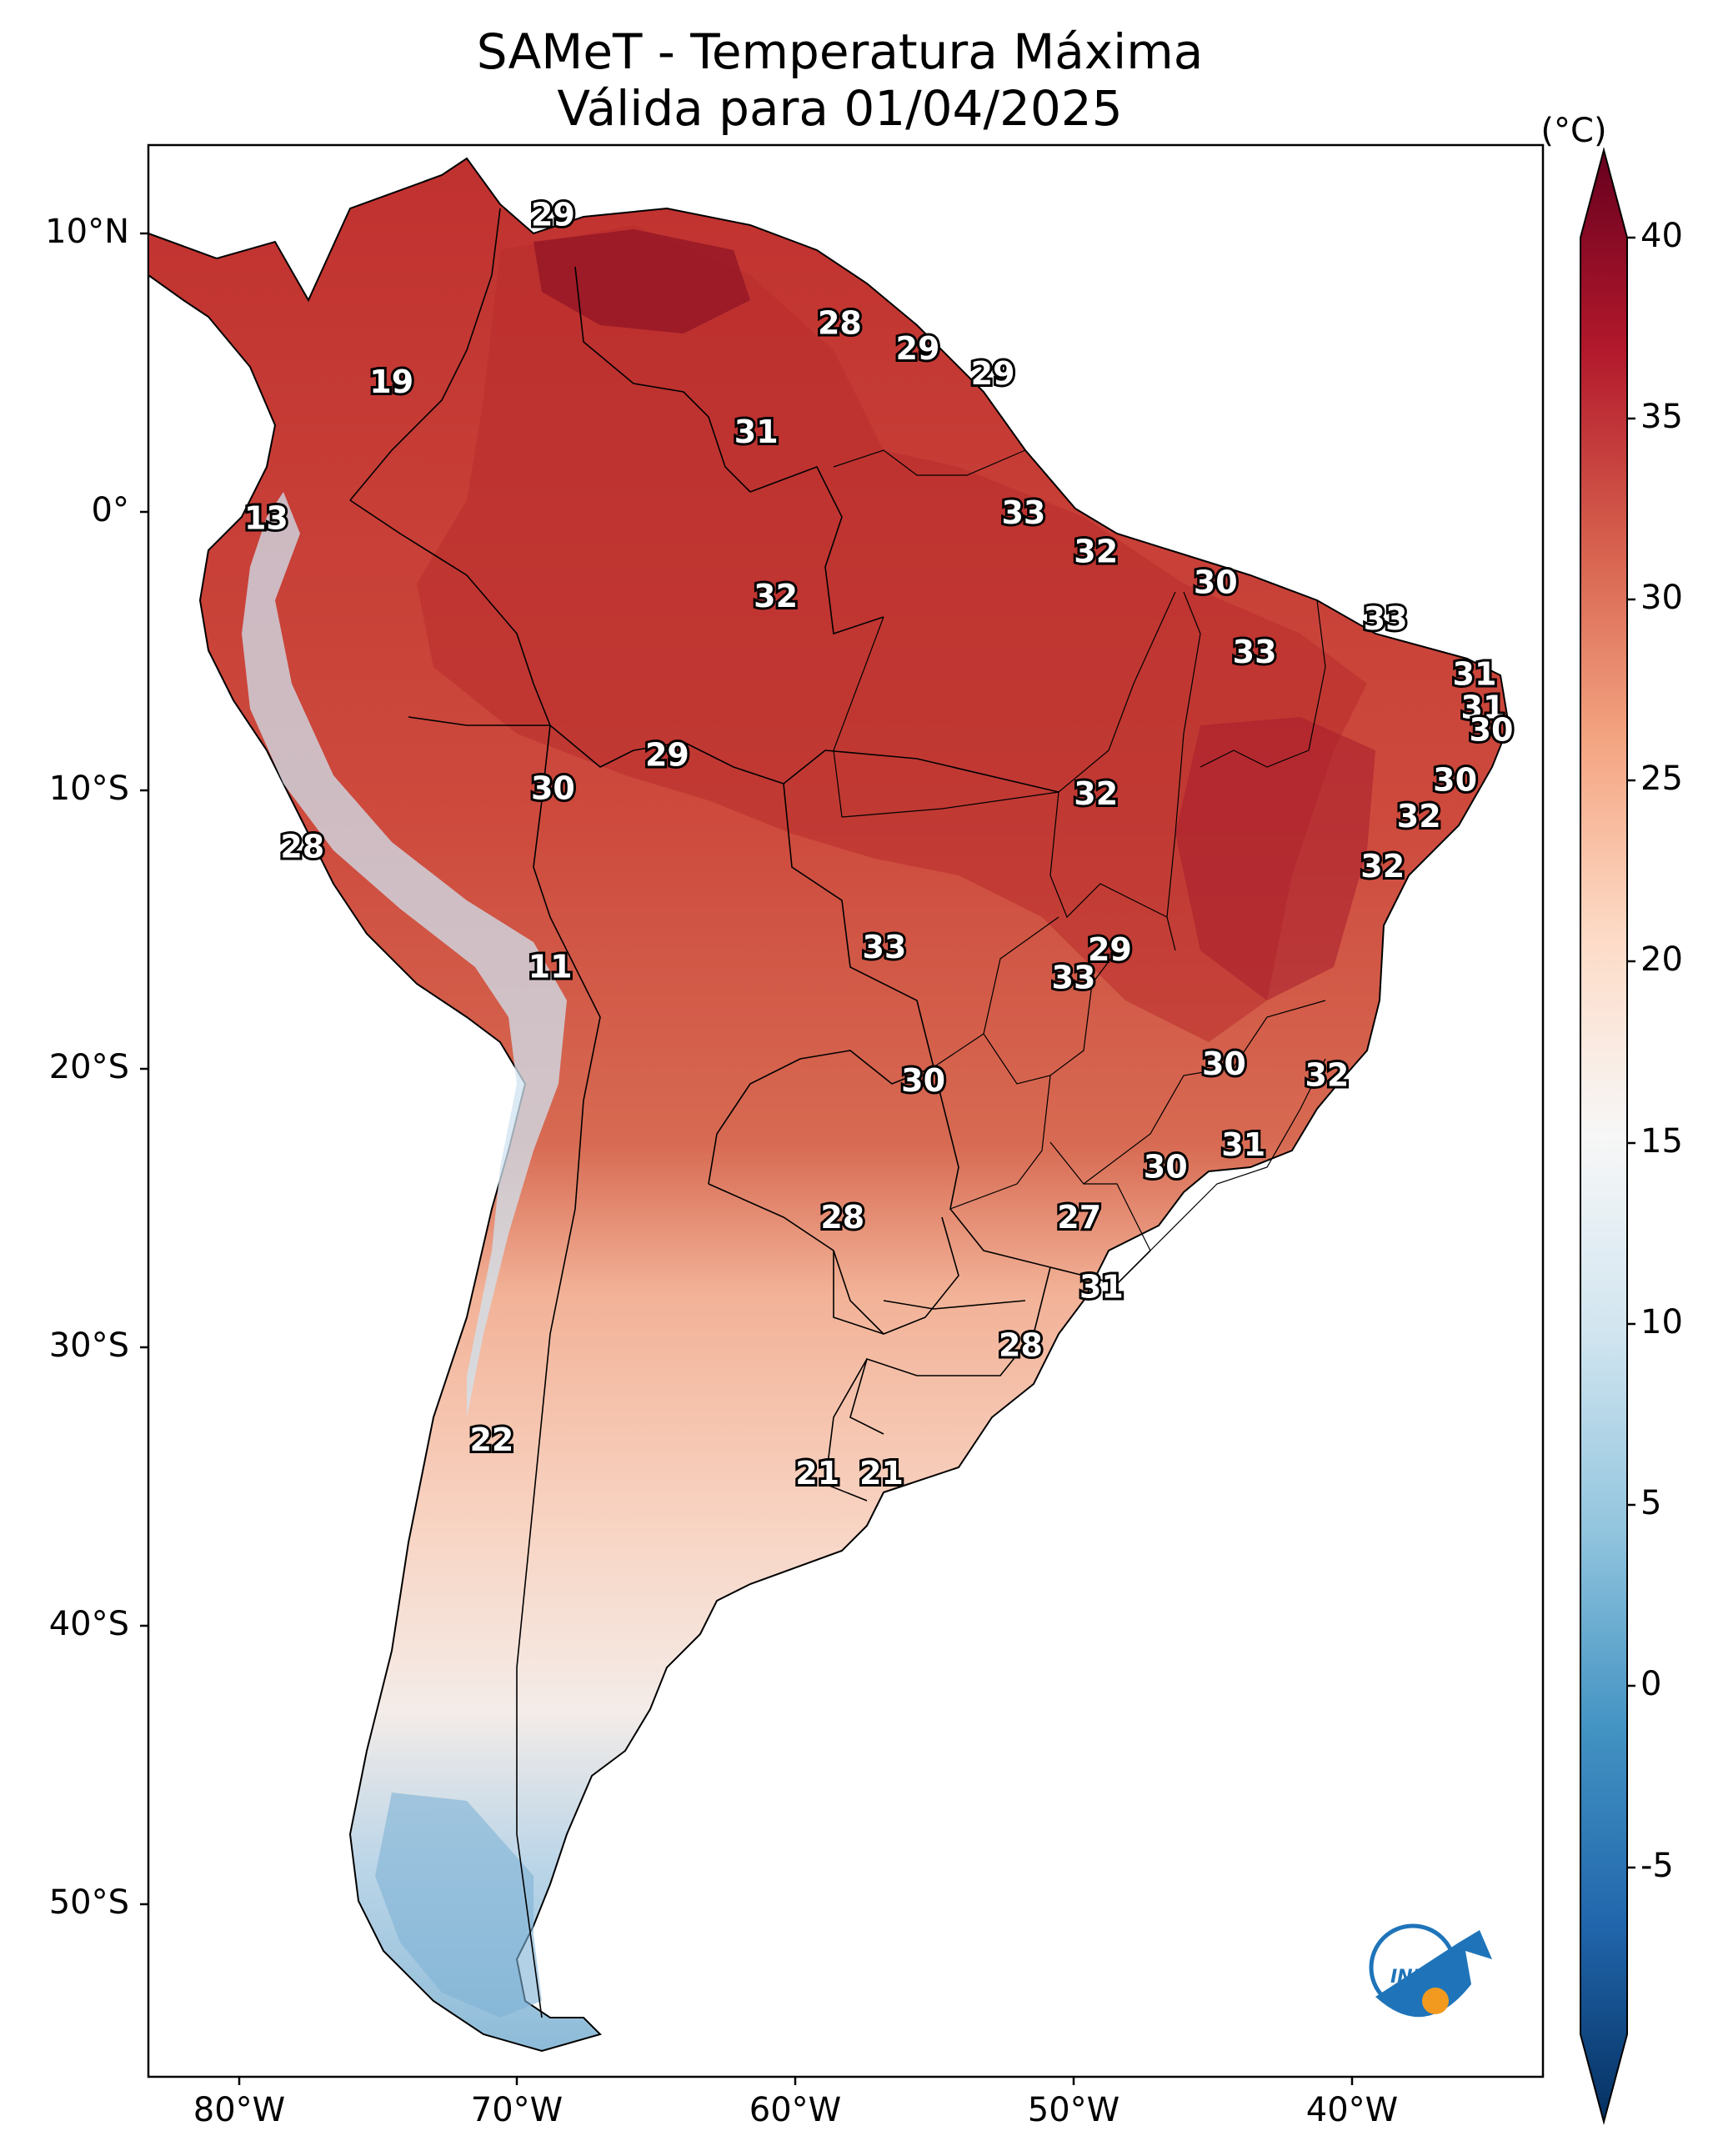  Describe the element at coordinates (1435, 2001) in the screenshot. I see `inpe-sun-icon` at that location.